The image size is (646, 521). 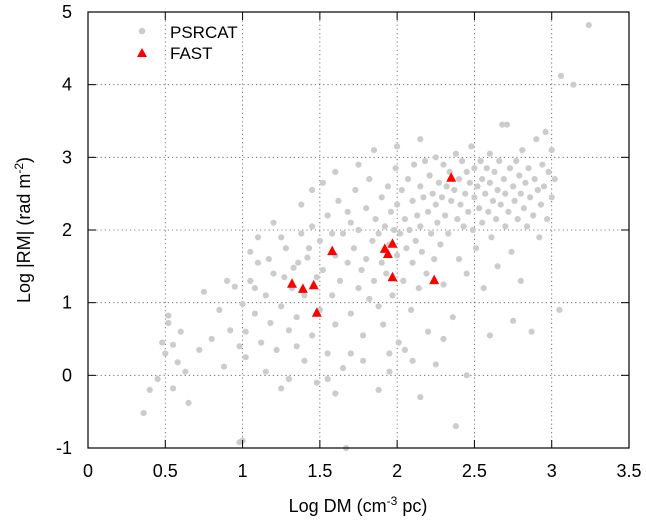 What do you see at coordinates (628, 471) in the screenshot?
I see `x-tick-label: 3.5` at bounding box center [628, 471].